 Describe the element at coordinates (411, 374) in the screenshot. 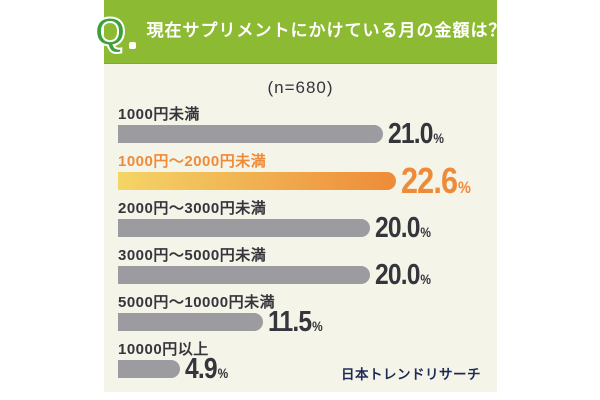

I see `brand-logo: 日本トレンドリサーチ` at that location.